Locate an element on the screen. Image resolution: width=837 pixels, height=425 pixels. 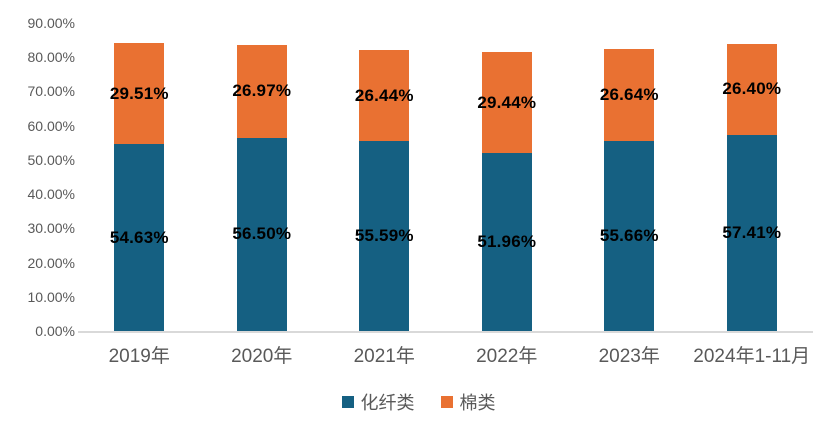
x-category: 2021年 is located at coordinates (384, 354).